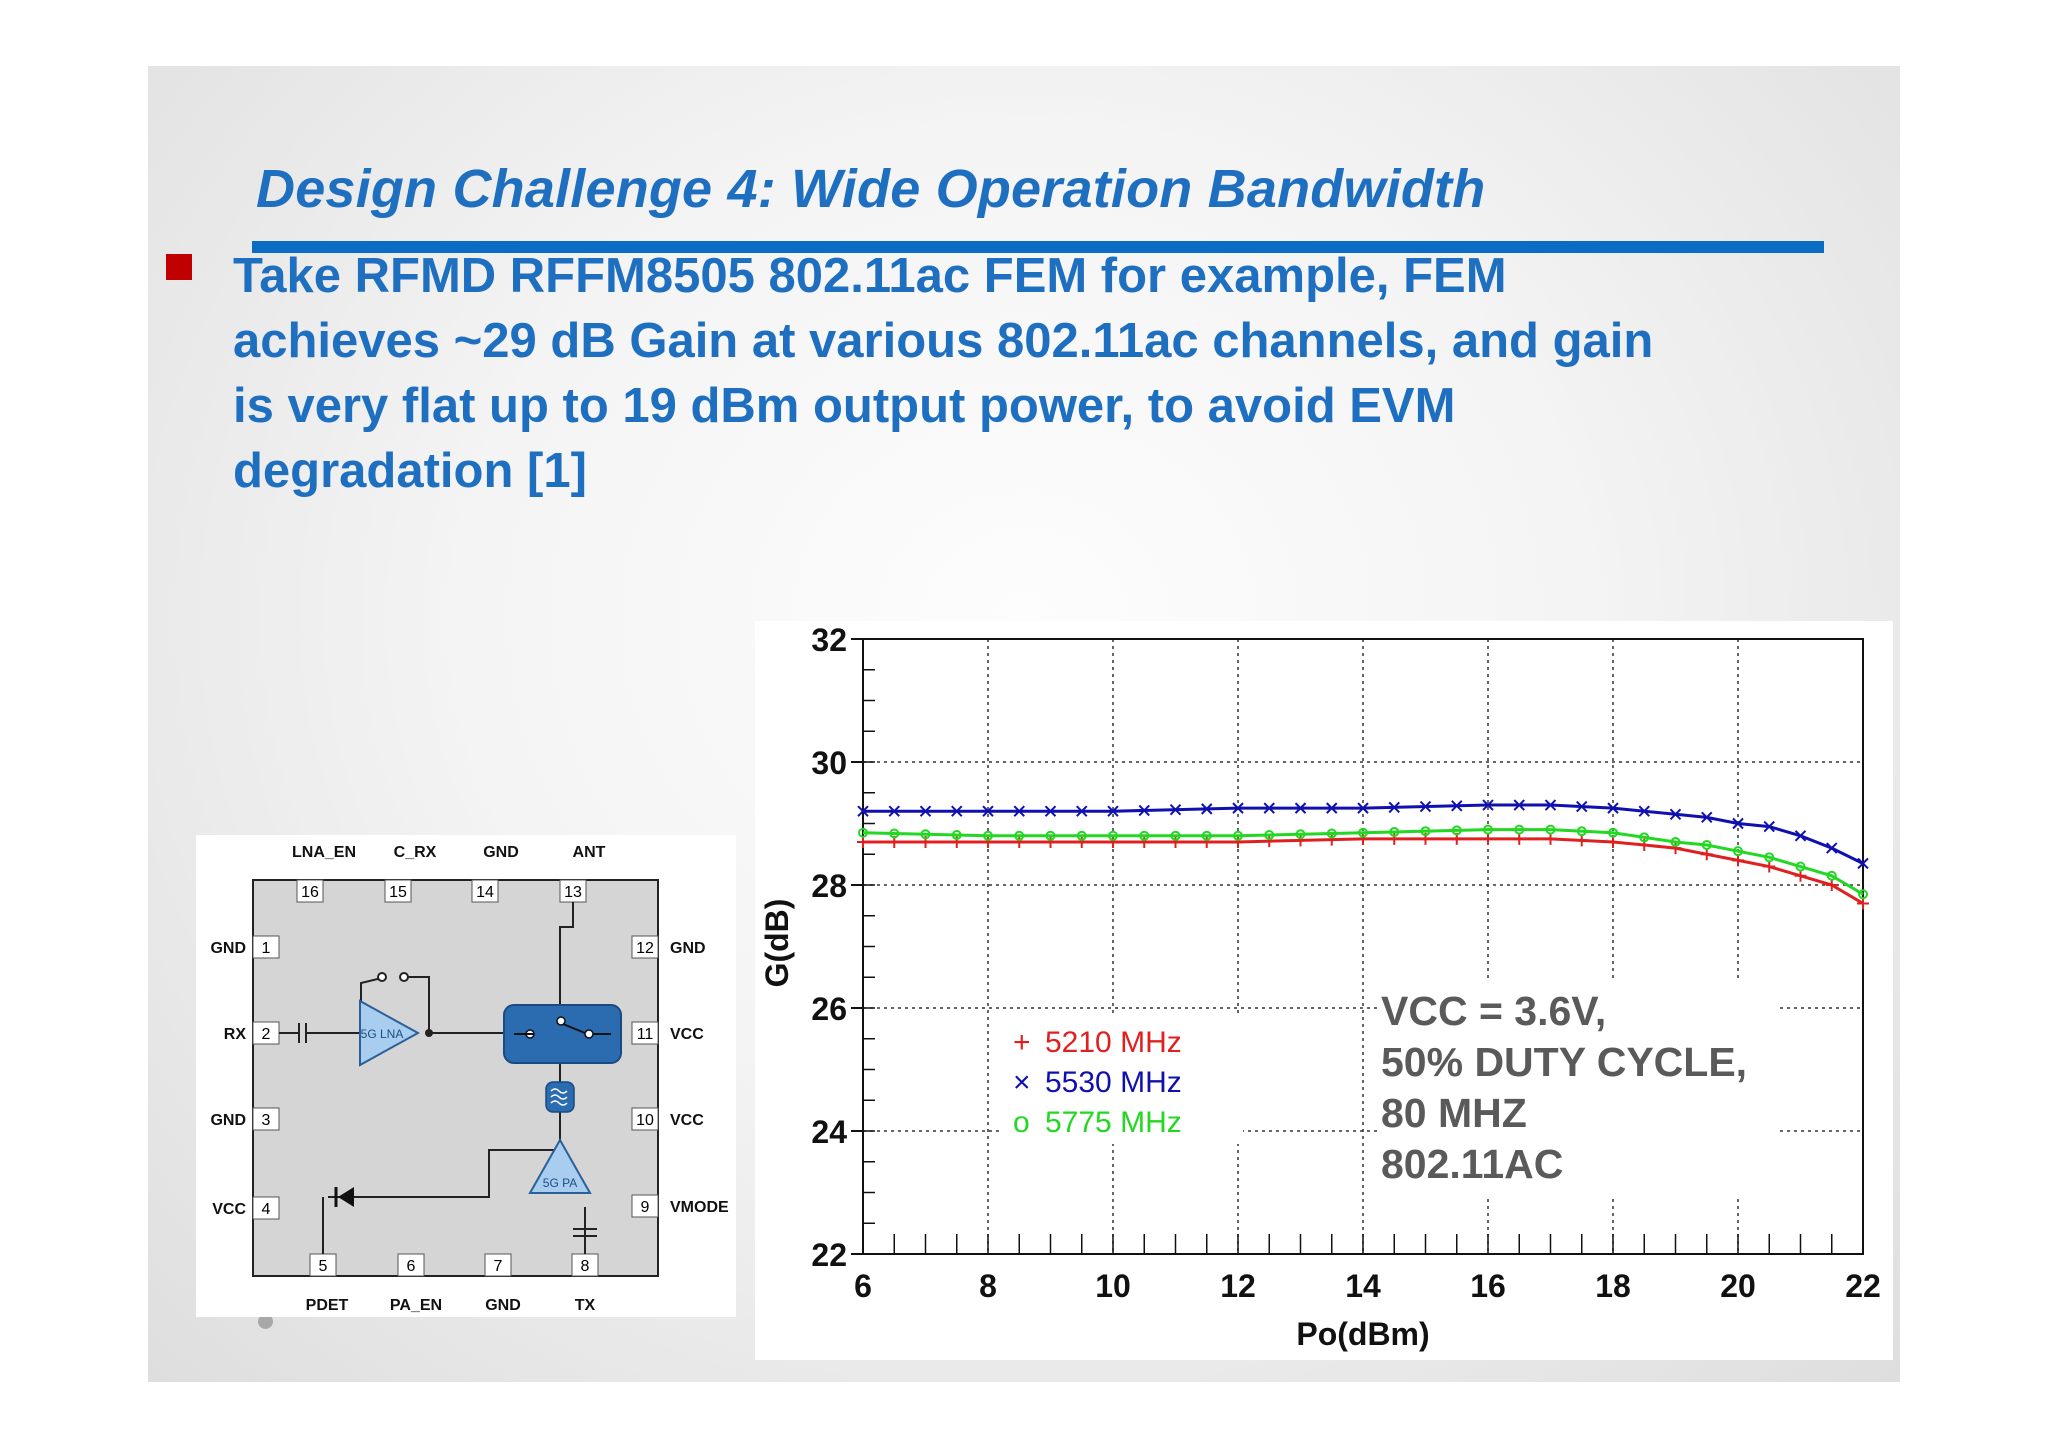  What do you see at coordinates (585, 1266) in the screenshot?
I see `pin-number: 8` at bounding box center [585, 1266].